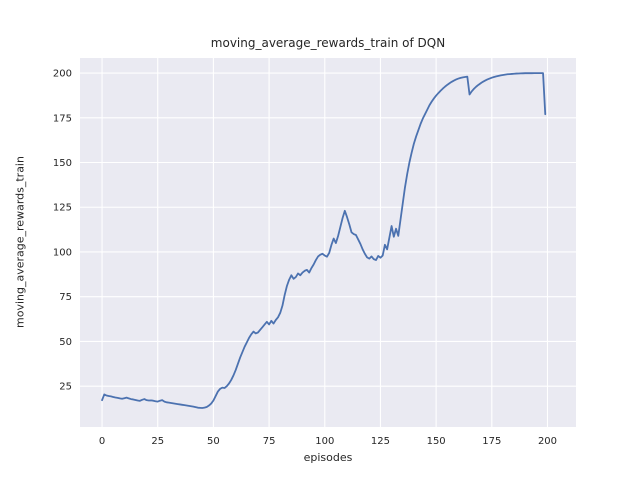 This screenshot has width=640, height=480. What do you see at coordinates (269, 441) in the screenshot?
I see `x-tick-label: 75` at bounding box center [269, 441].